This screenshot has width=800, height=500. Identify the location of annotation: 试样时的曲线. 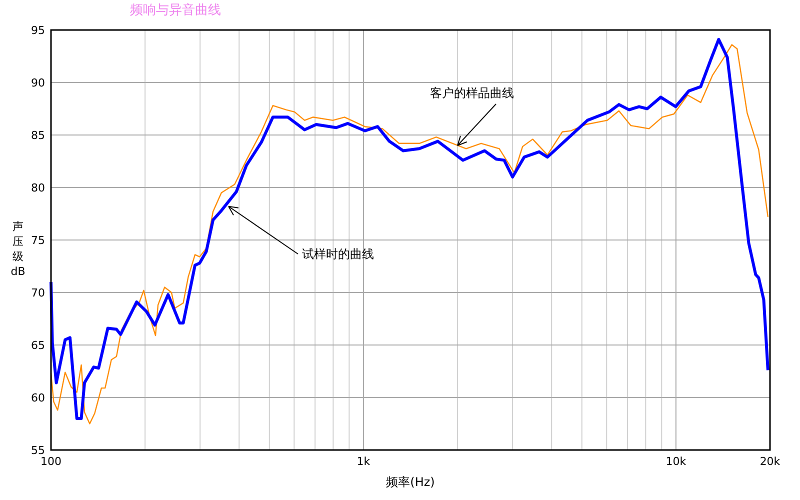
(338, 254).